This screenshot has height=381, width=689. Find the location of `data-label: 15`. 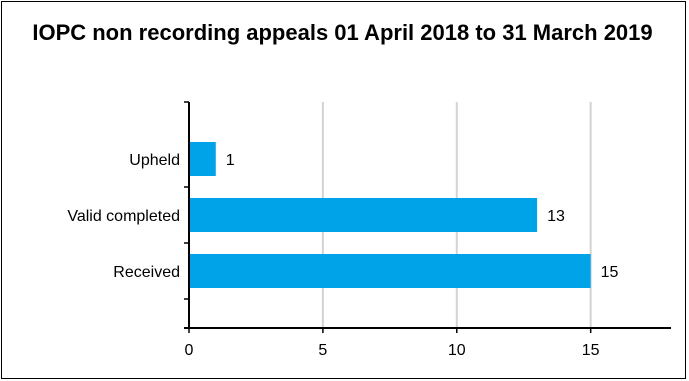

data-label: 15 is located at coordinates (610, 272).